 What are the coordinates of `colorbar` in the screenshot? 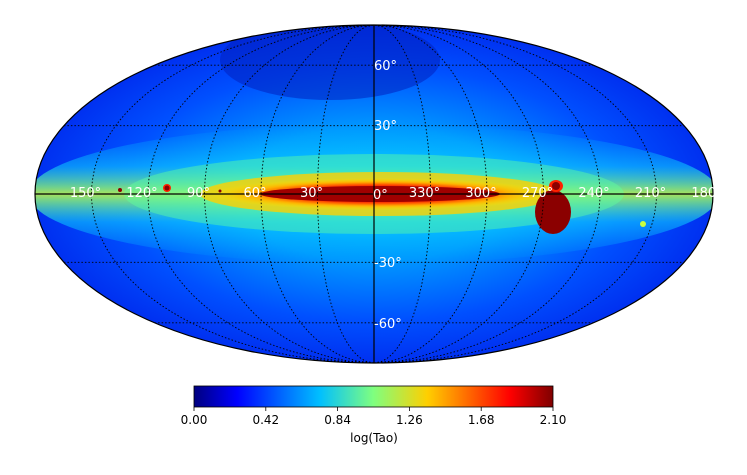 It's located at (373, 396).